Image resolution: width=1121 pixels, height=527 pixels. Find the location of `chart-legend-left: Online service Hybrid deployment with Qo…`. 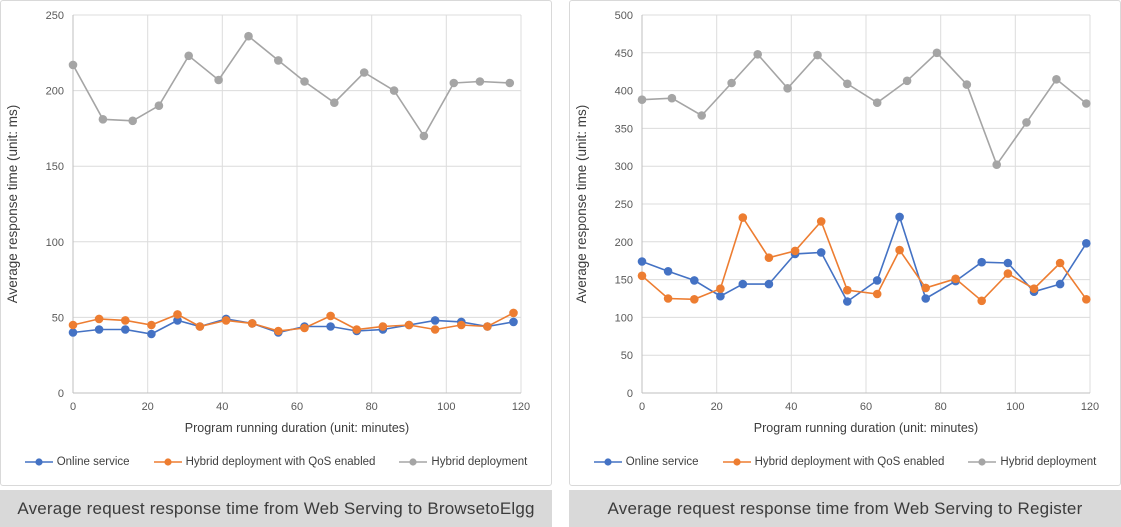

chart-legend-left: Online service Hybrid deployment with Qo… is located at coordinates (276, 462).